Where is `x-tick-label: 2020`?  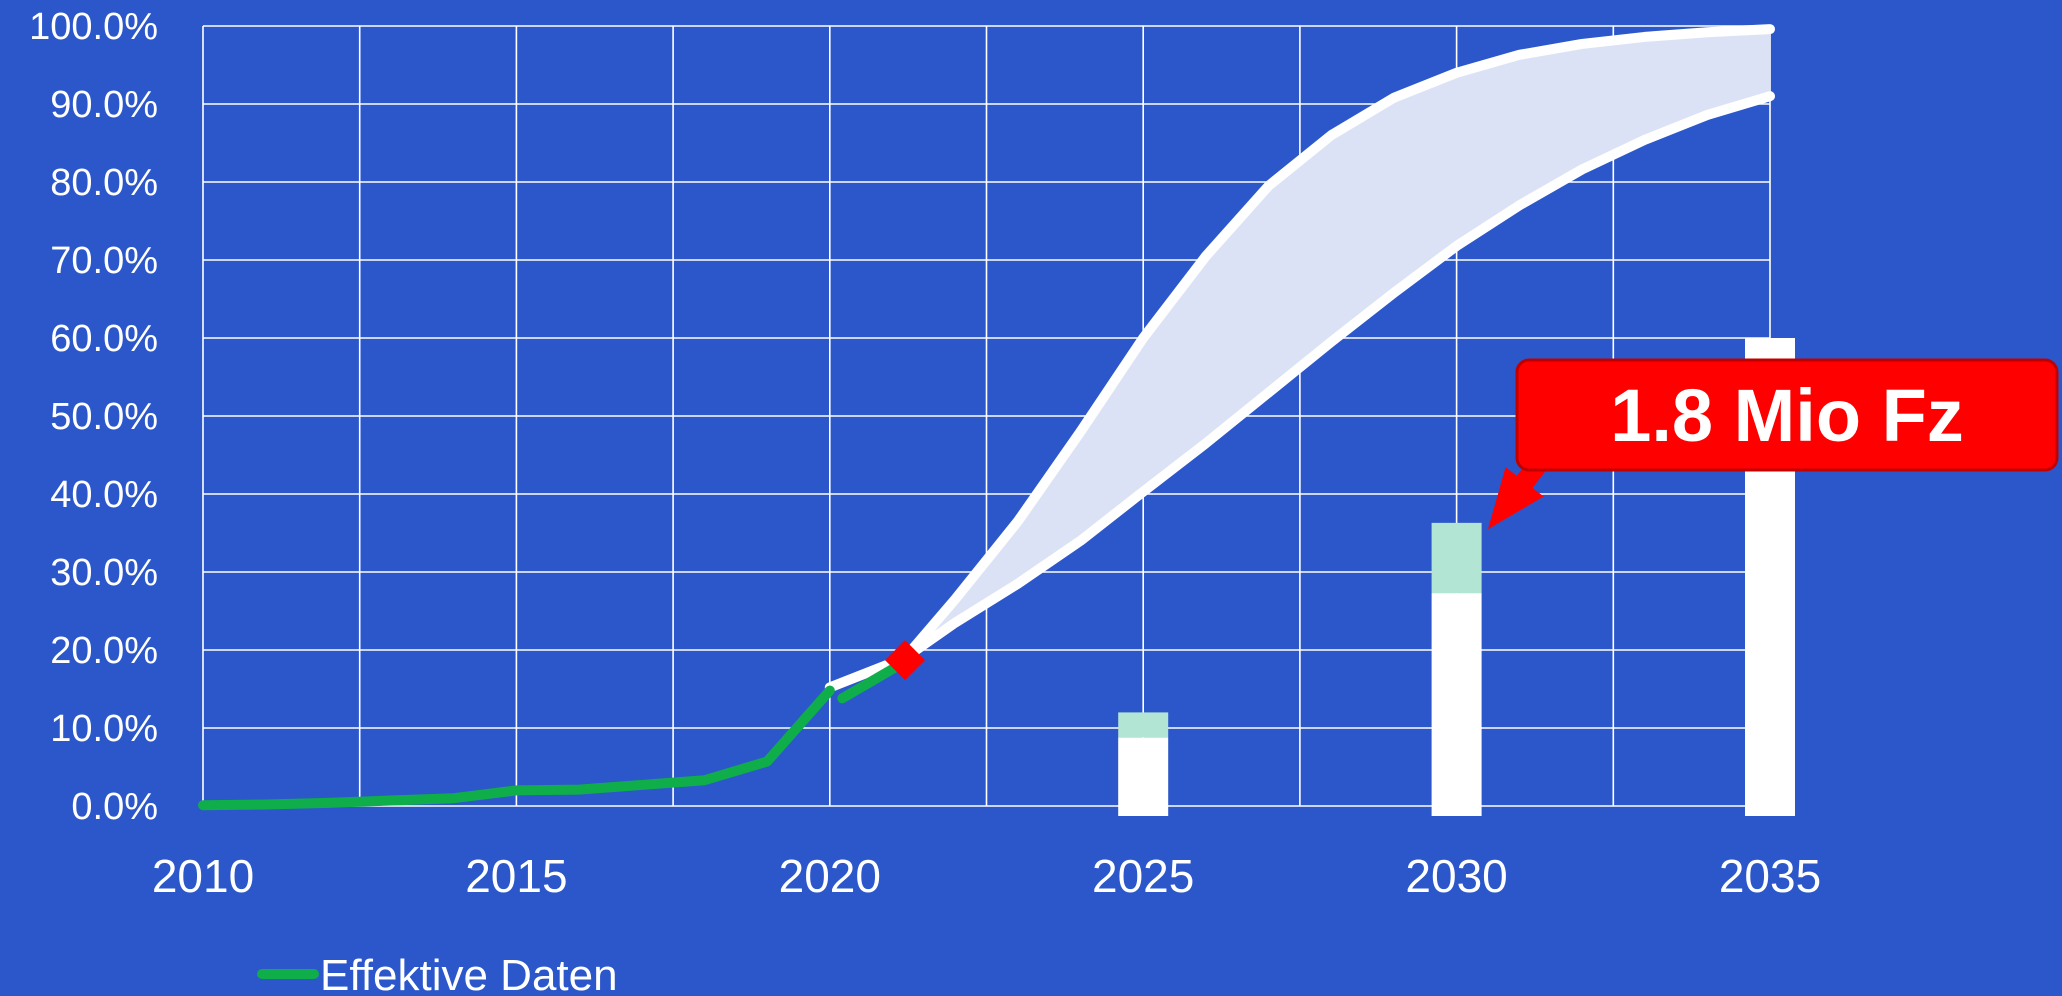
x-tick-label: 2020 is located at coordinates (830, 876).